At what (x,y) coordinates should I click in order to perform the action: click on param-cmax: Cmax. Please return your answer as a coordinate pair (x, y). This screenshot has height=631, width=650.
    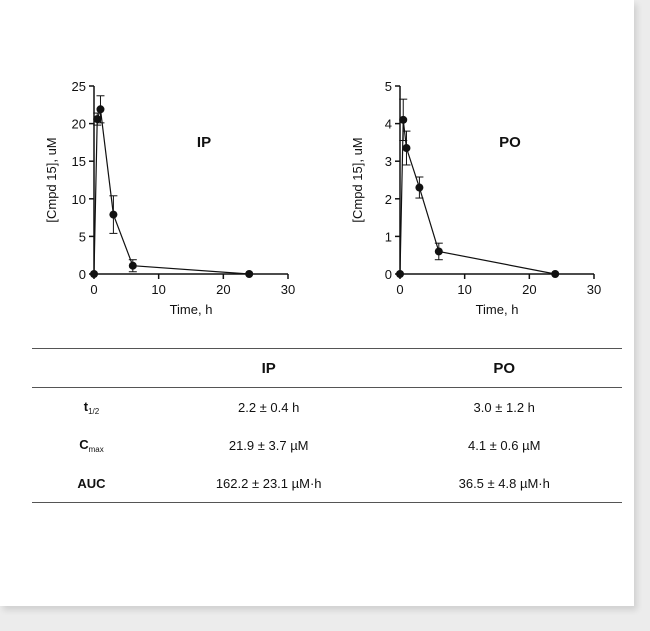
    Looking at the image, I should click on (91, 445).